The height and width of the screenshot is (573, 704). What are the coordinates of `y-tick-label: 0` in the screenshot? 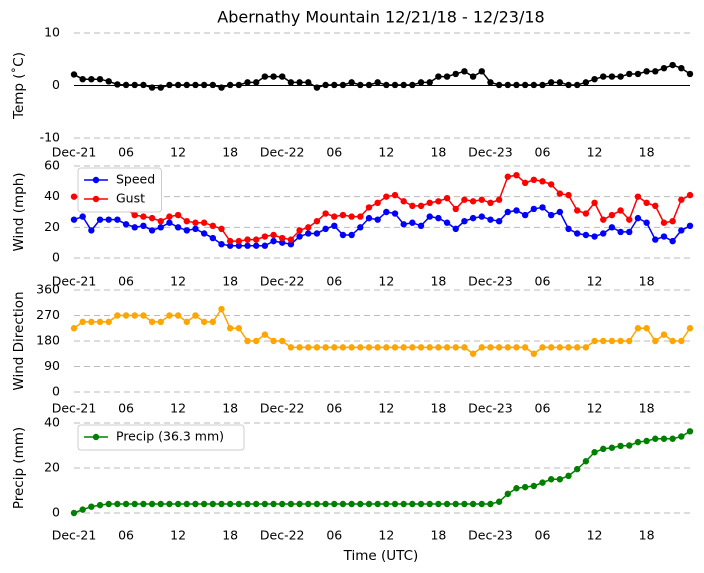 It's located at (56, 257).